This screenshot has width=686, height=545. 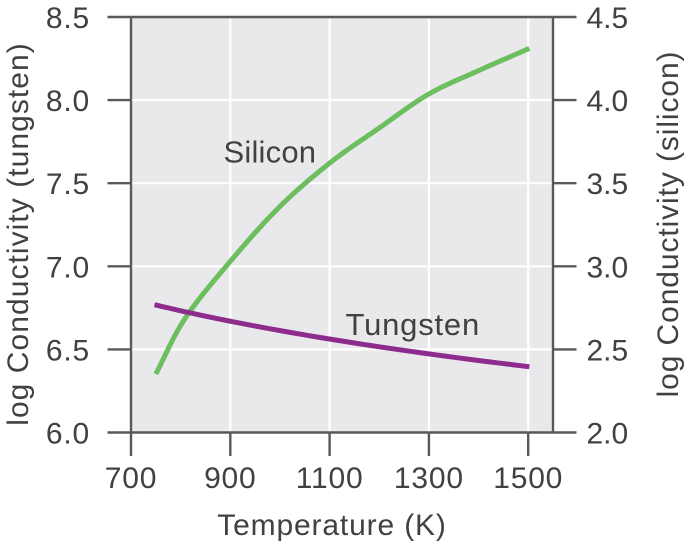 What do you see at coordinates (230, 478) in the screenshot?
I see `svg-text: 900` at bounding box center [230, 478].